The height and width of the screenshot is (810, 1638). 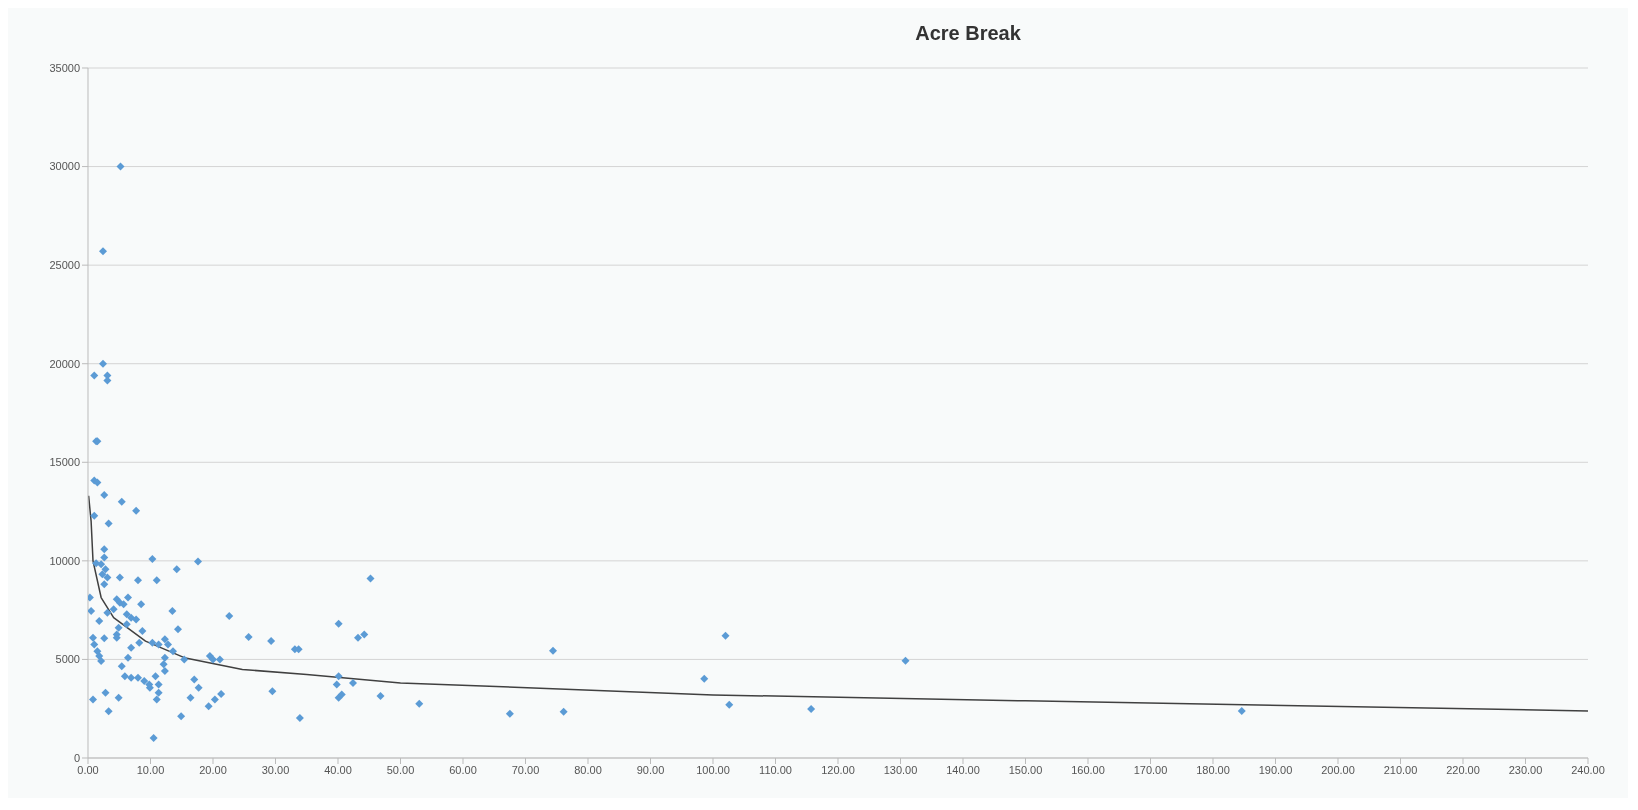 I want to click on y-tick-label: 20000, so click(x=64, y=363).